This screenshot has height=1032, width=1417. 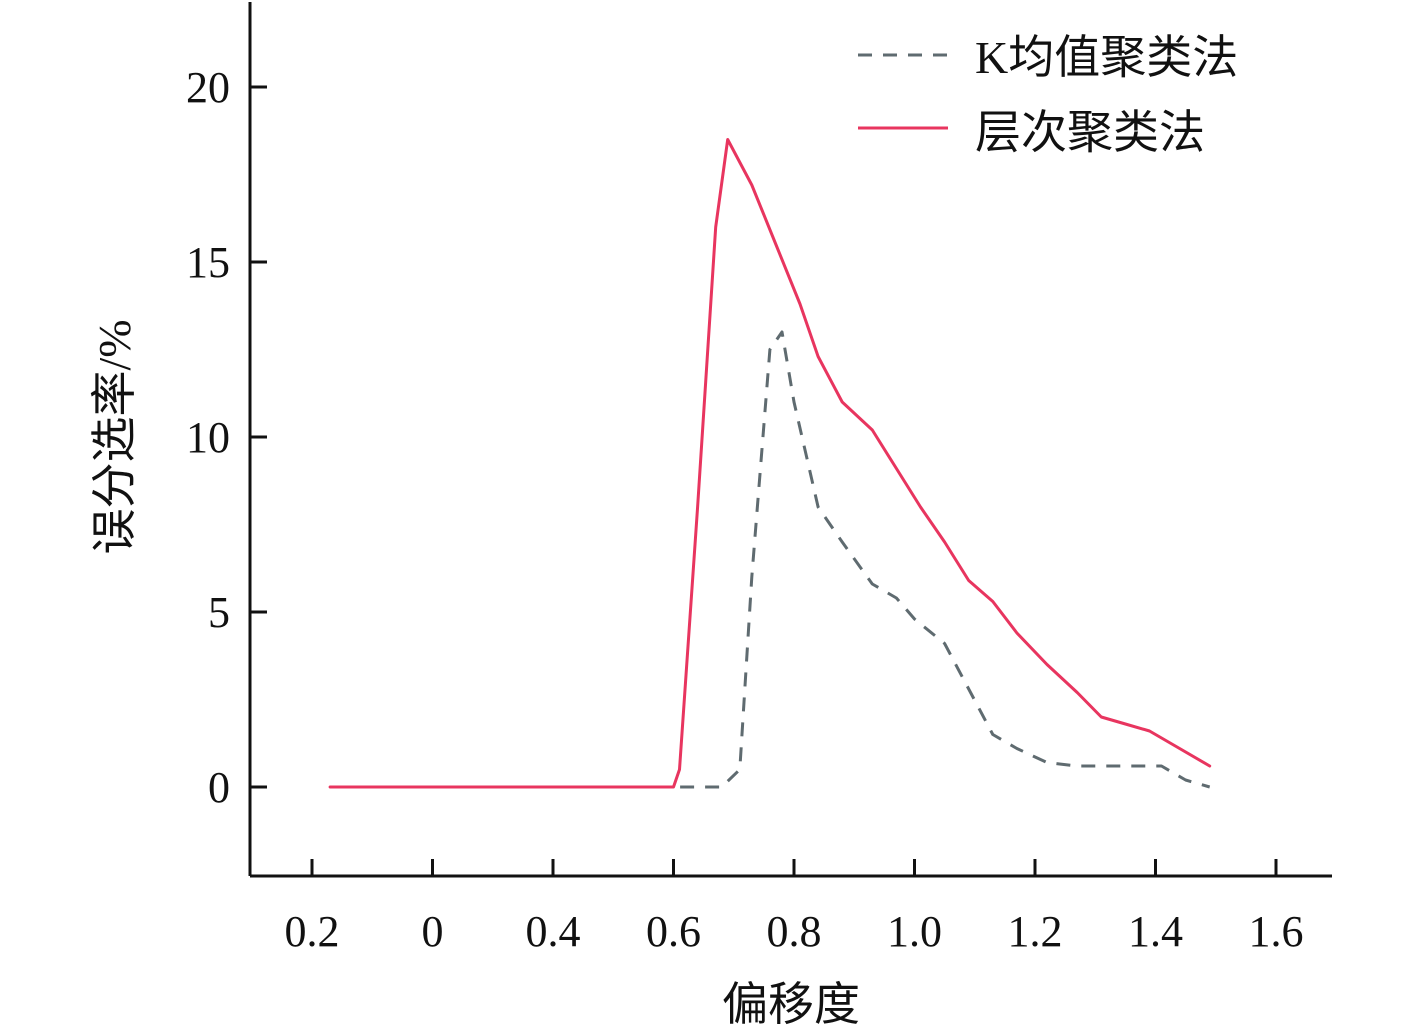 I want to click on y-tick-label: 15, so click(x=208, y=262).